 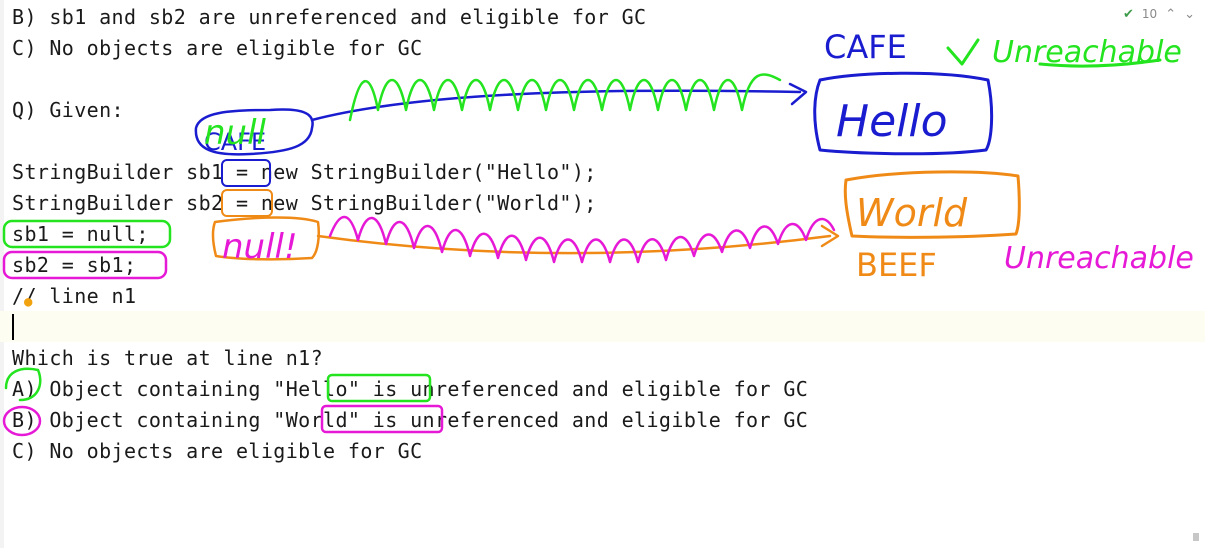 What do you see at coordinates (28, 302) in the screenshot?
I see `lightbulb-icon: ●` at bounding box center [28, 302].